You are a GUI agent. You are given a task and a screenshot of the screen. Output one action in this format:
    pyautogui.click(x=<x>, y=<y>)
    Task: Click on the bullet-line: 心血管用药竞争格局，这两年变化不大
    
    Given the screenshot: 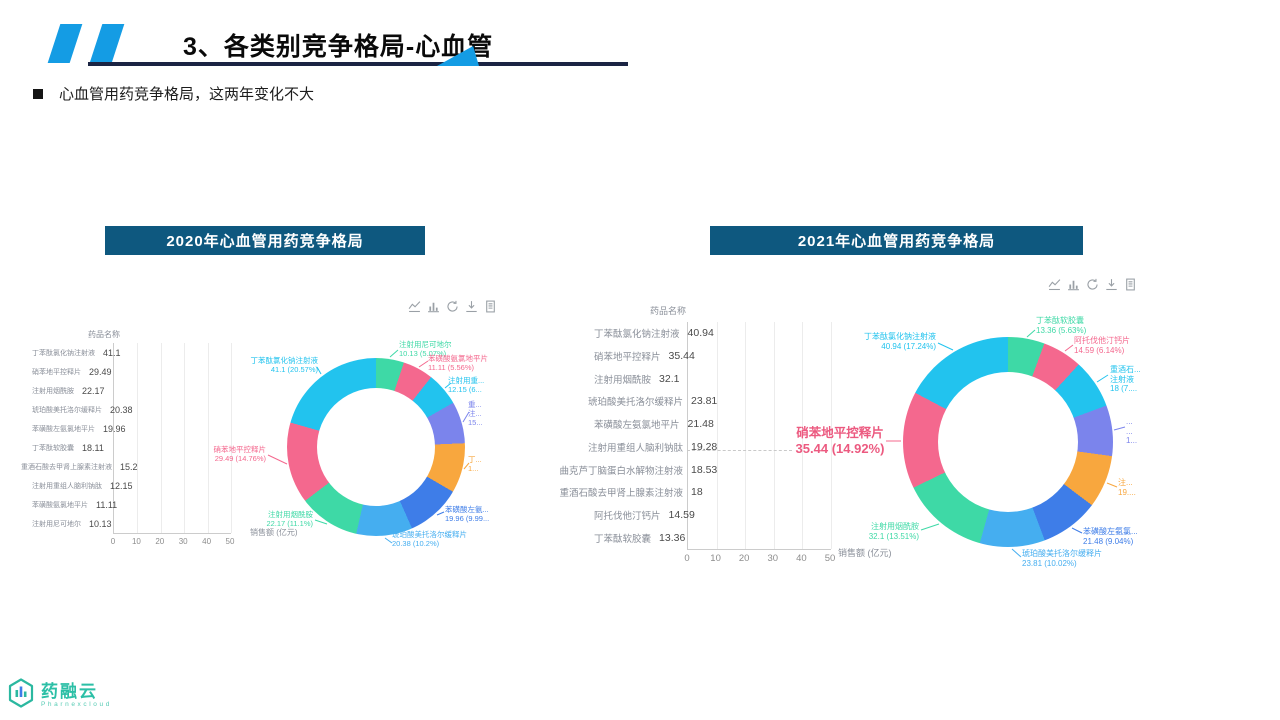 What is the action you would take?
    pyautogui.click(x=173, y=93)
    